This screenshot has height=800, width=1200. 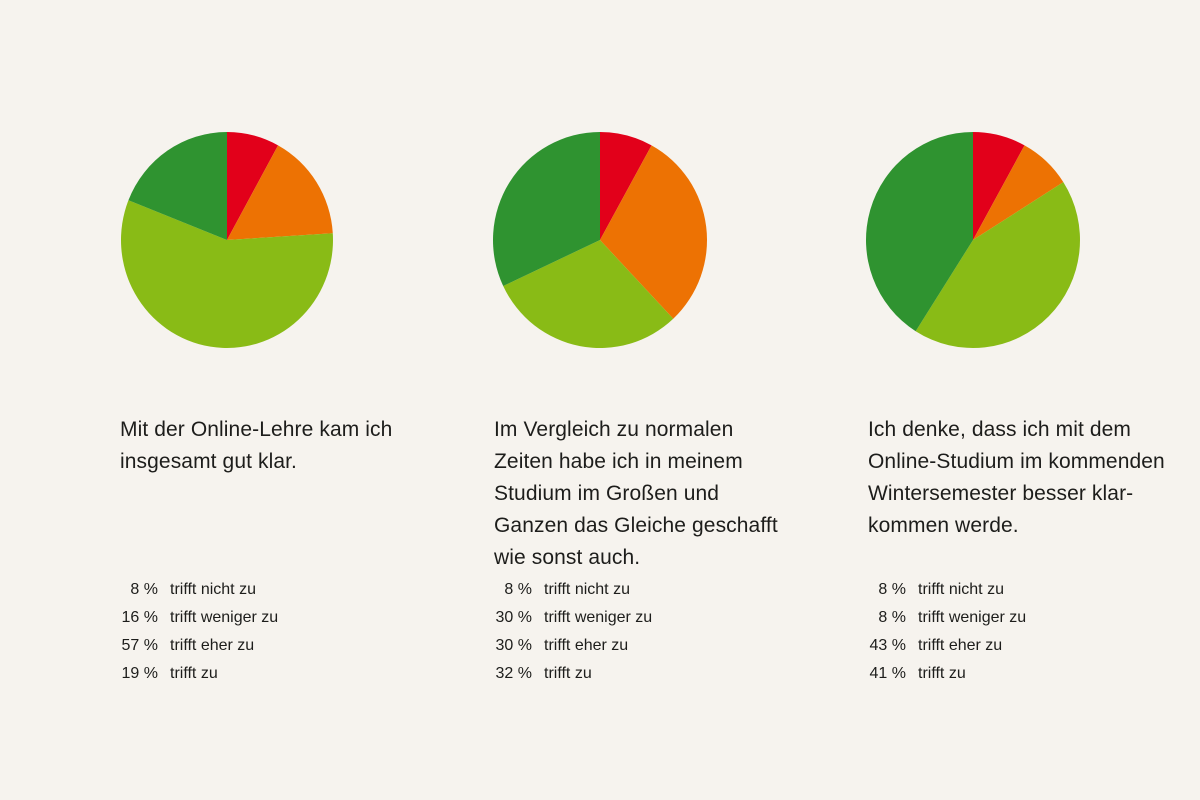 I want to click on legend-item: 30 % trifft eher zu, so click(x=573, y=646).